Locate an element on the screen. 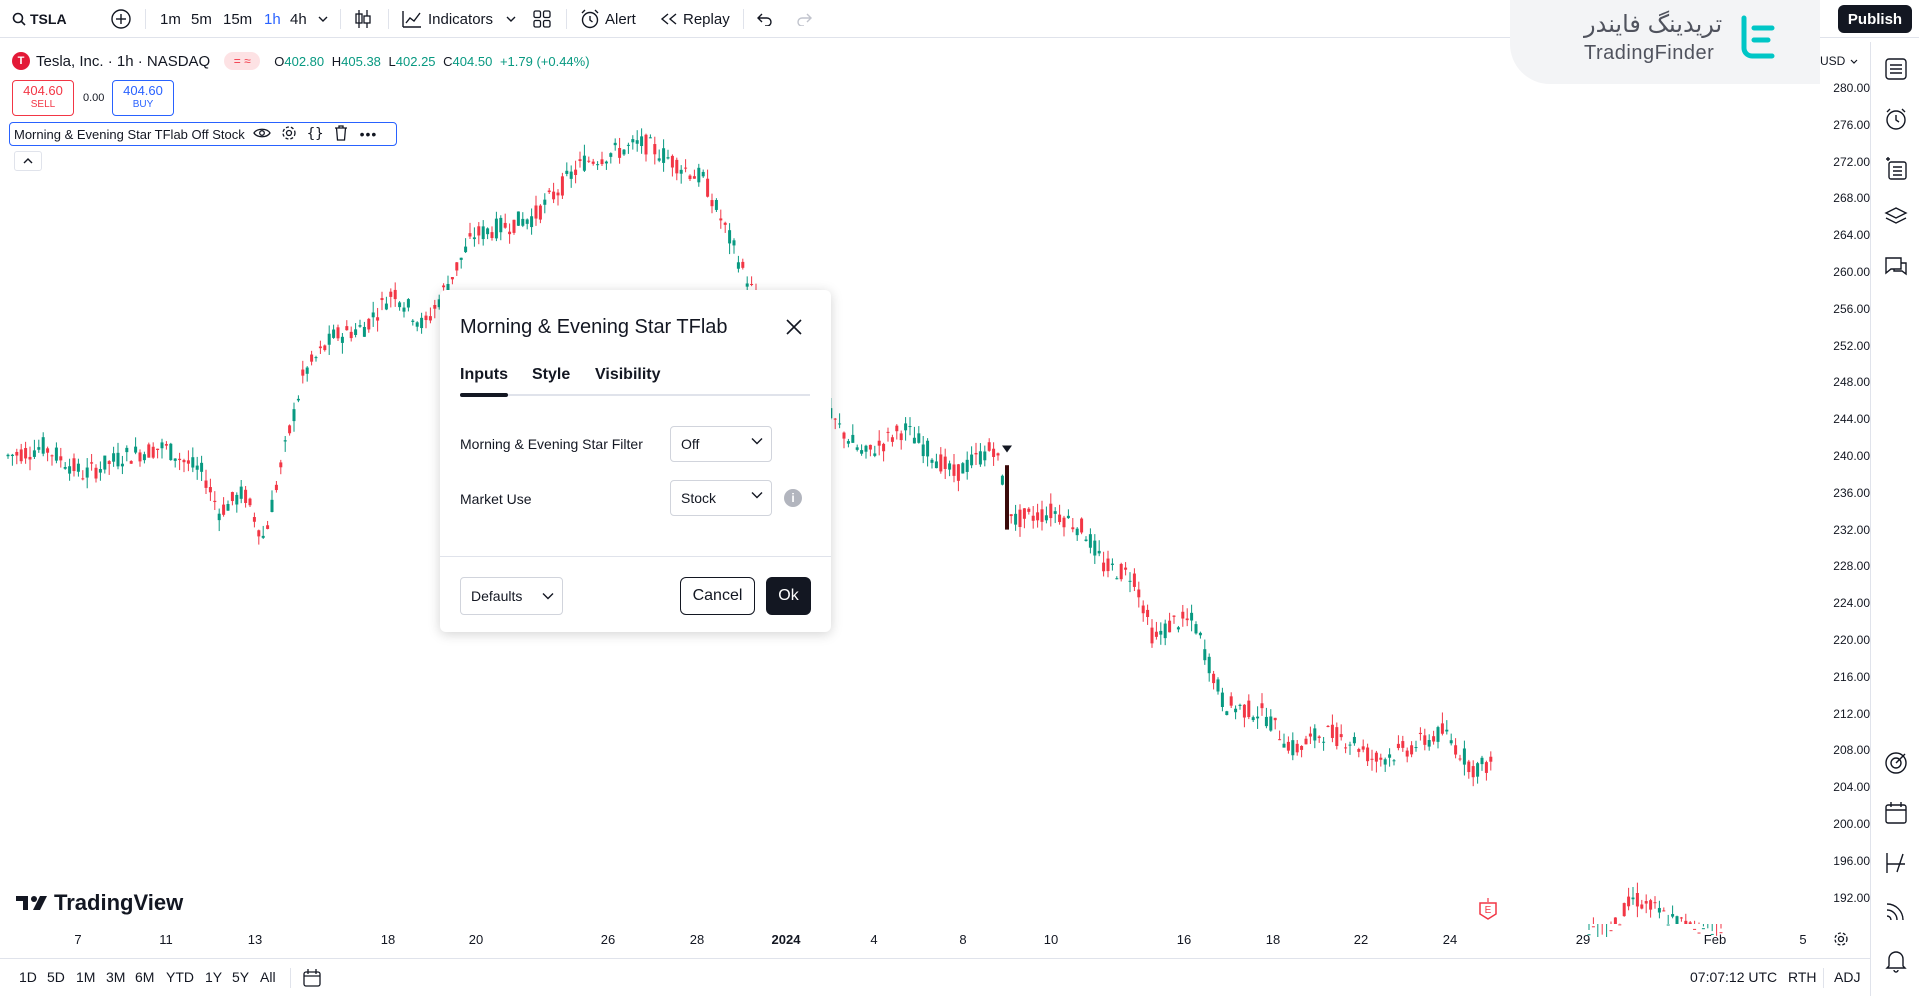 The height and width of the screenshot is (996, 1919). publish-button: Publish is located at coordinates (1875, 19).